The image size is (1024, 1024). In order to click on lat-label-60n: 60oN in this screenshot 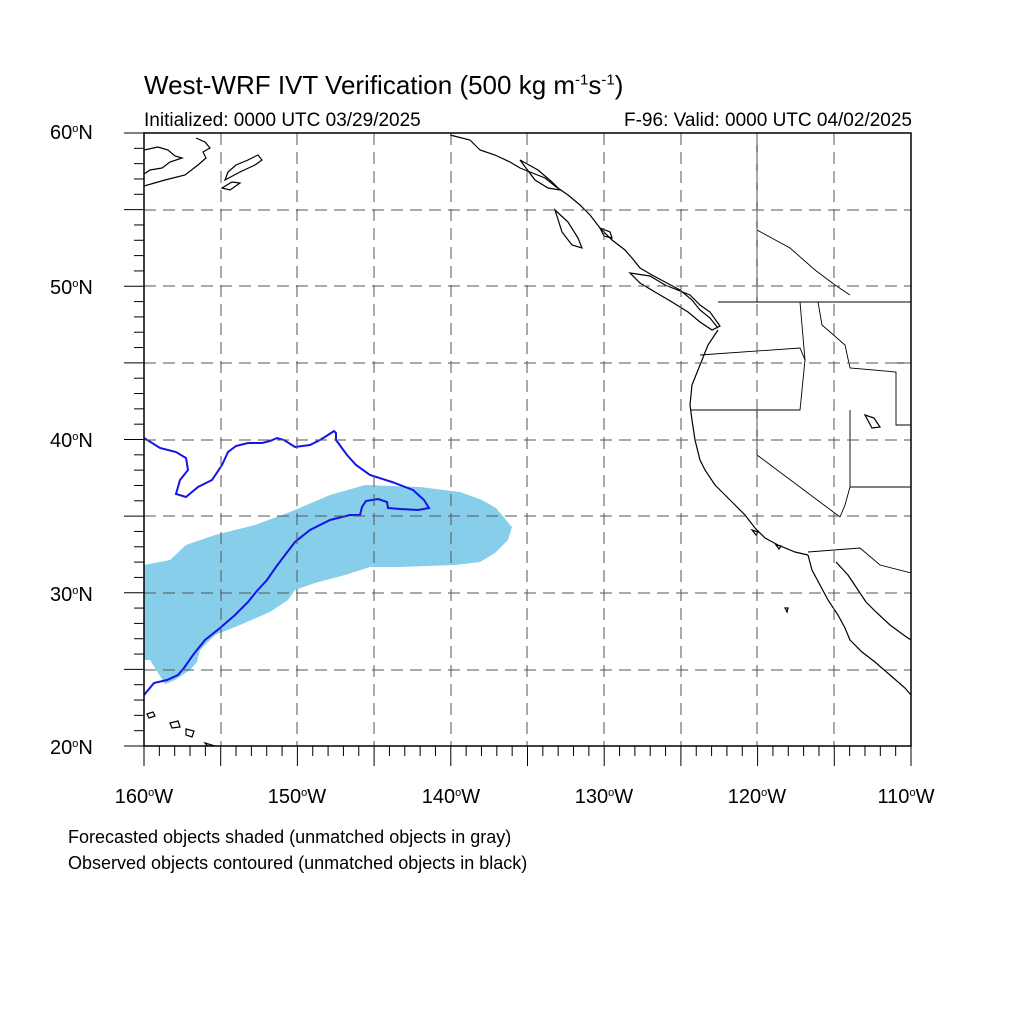, I will do `click(71, 133)`.